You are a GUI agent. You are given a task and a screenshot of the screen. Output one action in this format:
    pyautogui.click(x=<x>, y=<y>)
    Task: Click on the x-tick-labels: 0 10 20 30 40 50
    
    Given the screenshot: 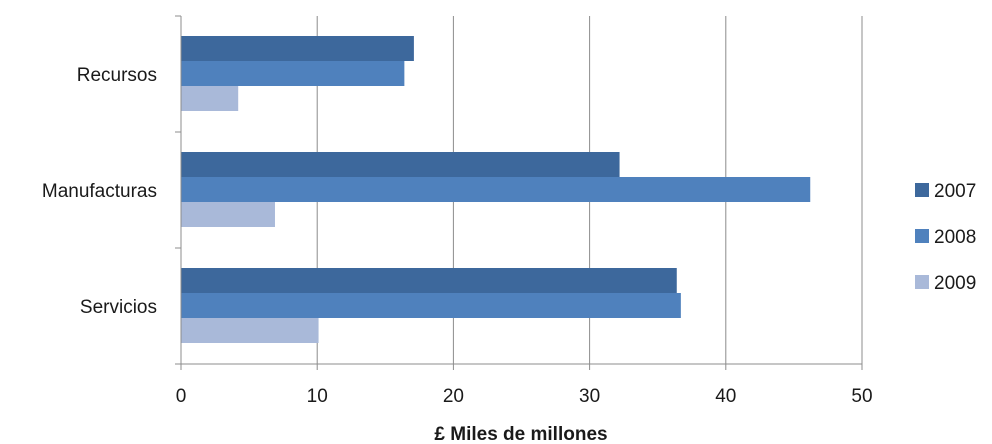 What is the action you would take?
    pyautogui.click(x=524, y=396)
    